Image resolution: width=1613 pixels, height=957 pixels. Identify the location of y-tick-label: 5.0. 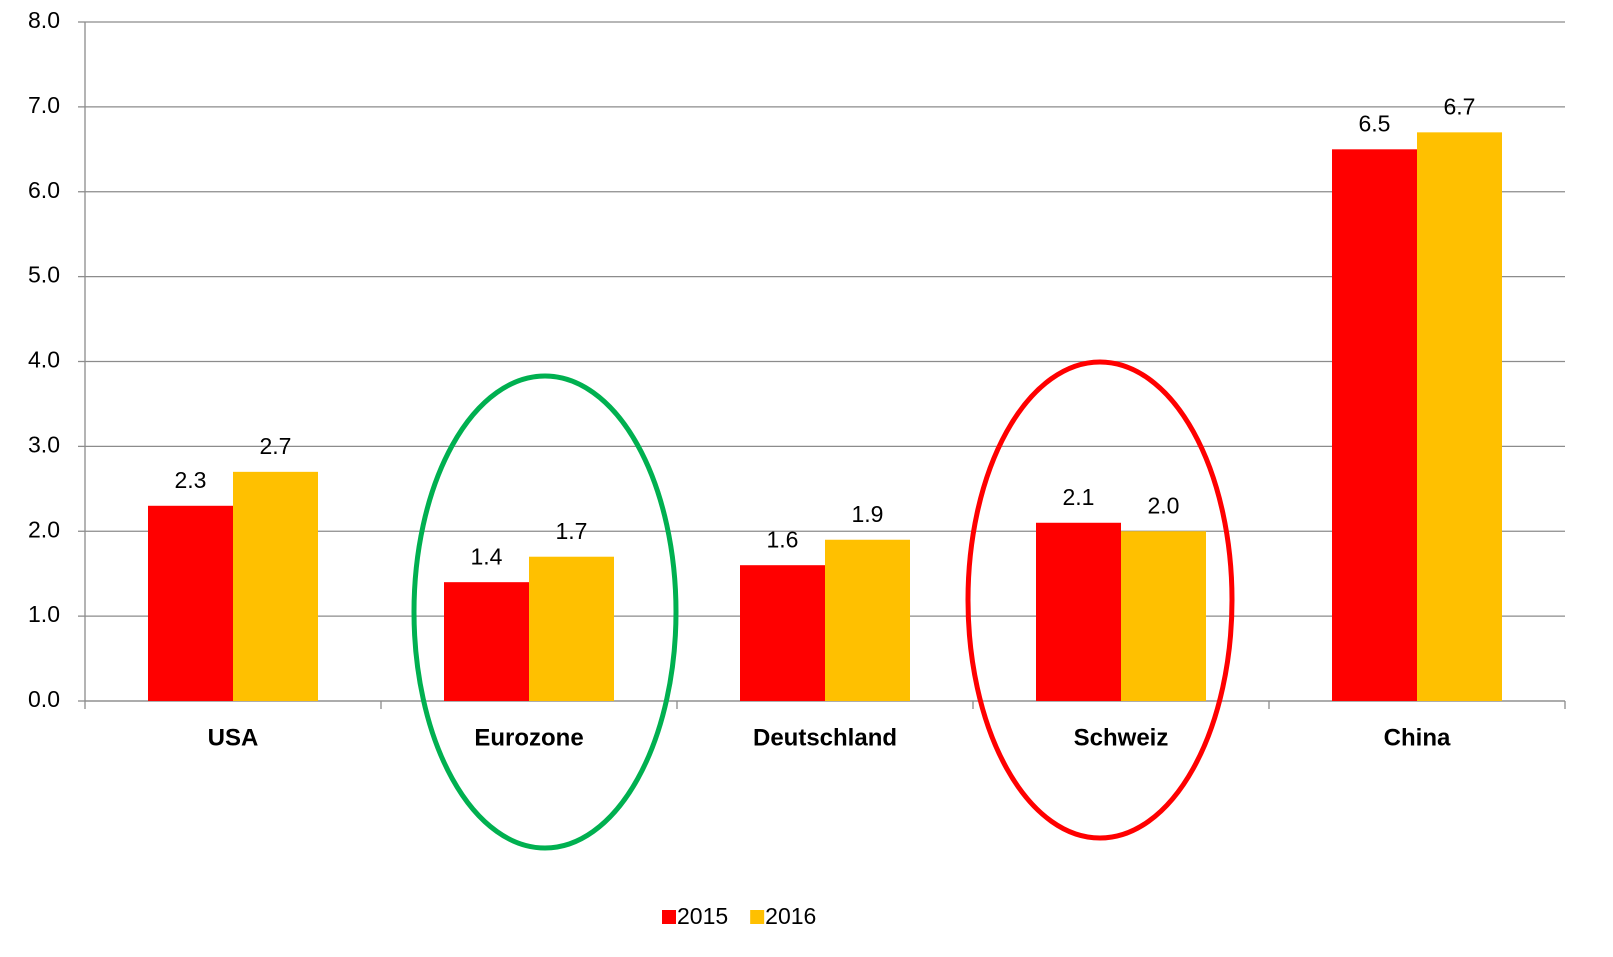
(44, 275).